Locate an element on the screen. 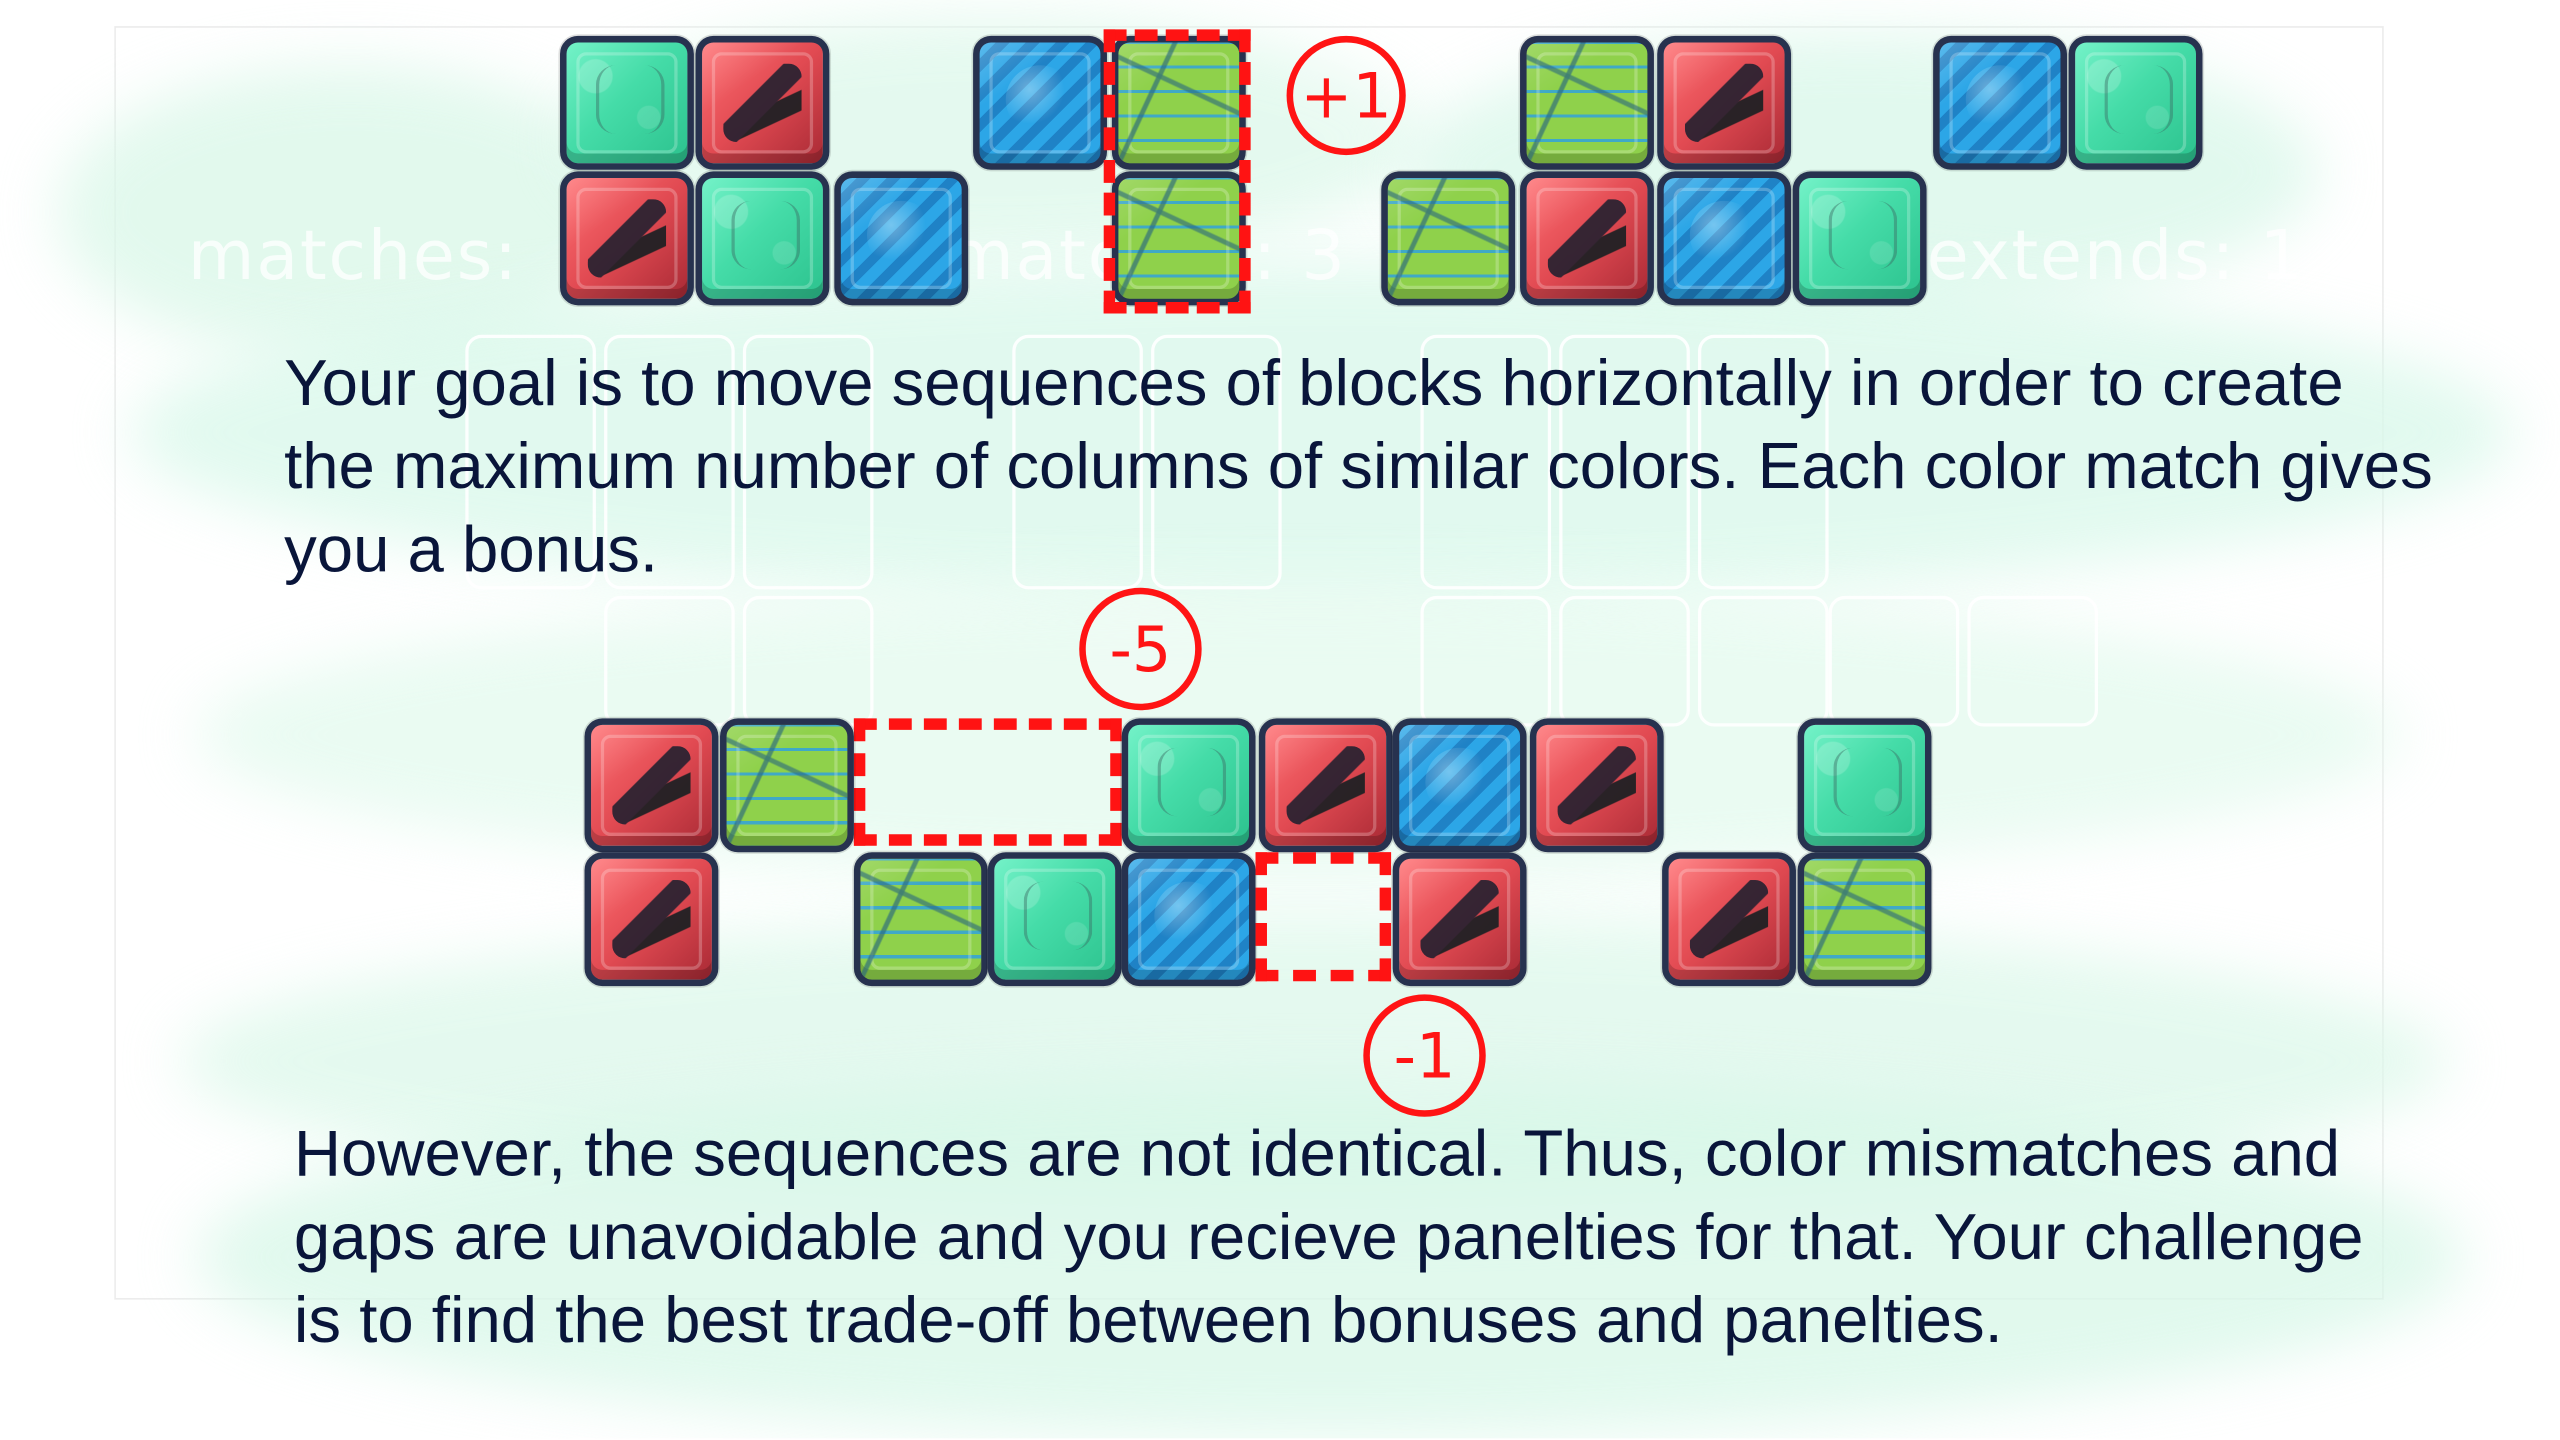 The height and width of the screenshot is (1440, 2560). penalty-badge-minus-five: -5 is located at coordinates (1140, 649).